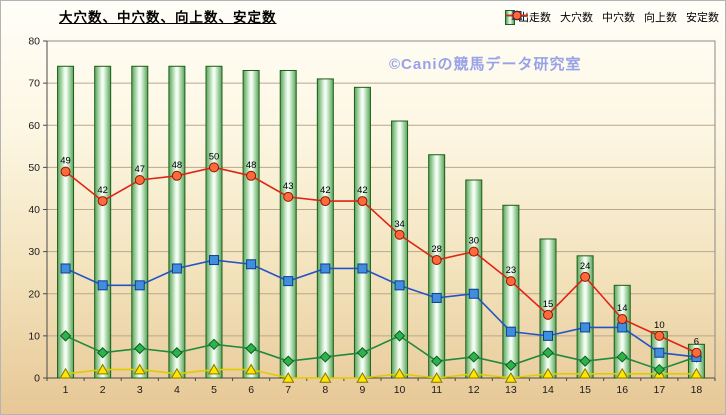 The image size is (726, 415). Describe the element at coordinates (251, 390) in the screenshot. I see `x-tick-label: 6` at that location.